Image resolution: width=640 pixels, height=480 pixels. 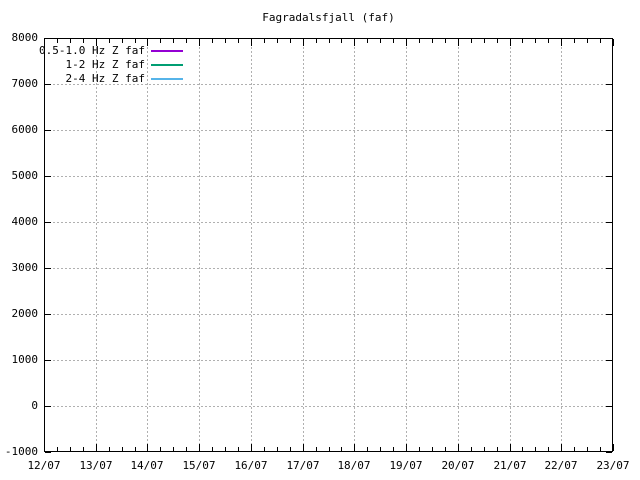 I want to click on y-tick-label: 0, so click(x=34, y=405).